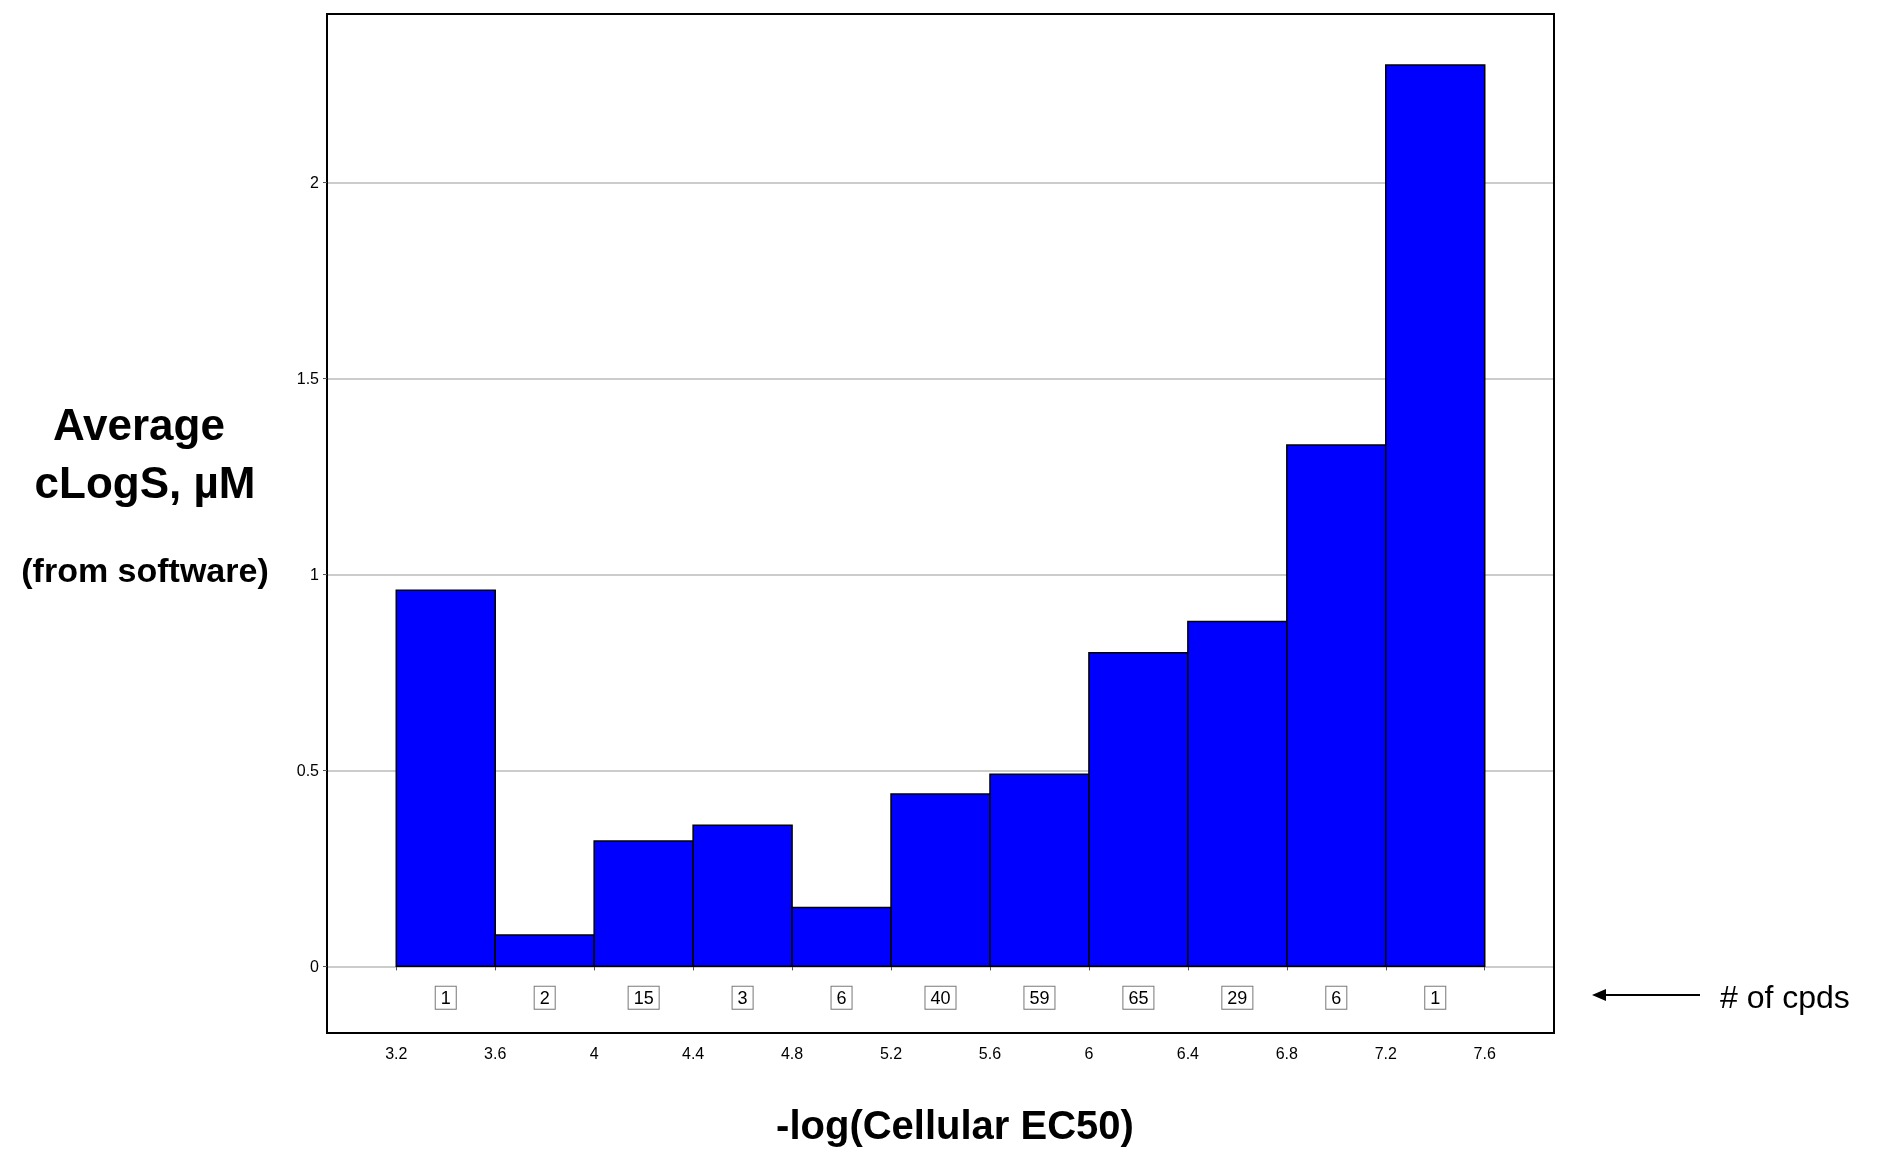 The height and width of the screenshot is (1152, 1878). What do you see at coordinates (792, 1053) in the screenshot?
I see `x-tick-label: 4.8` at bounding box center [792, 1053].